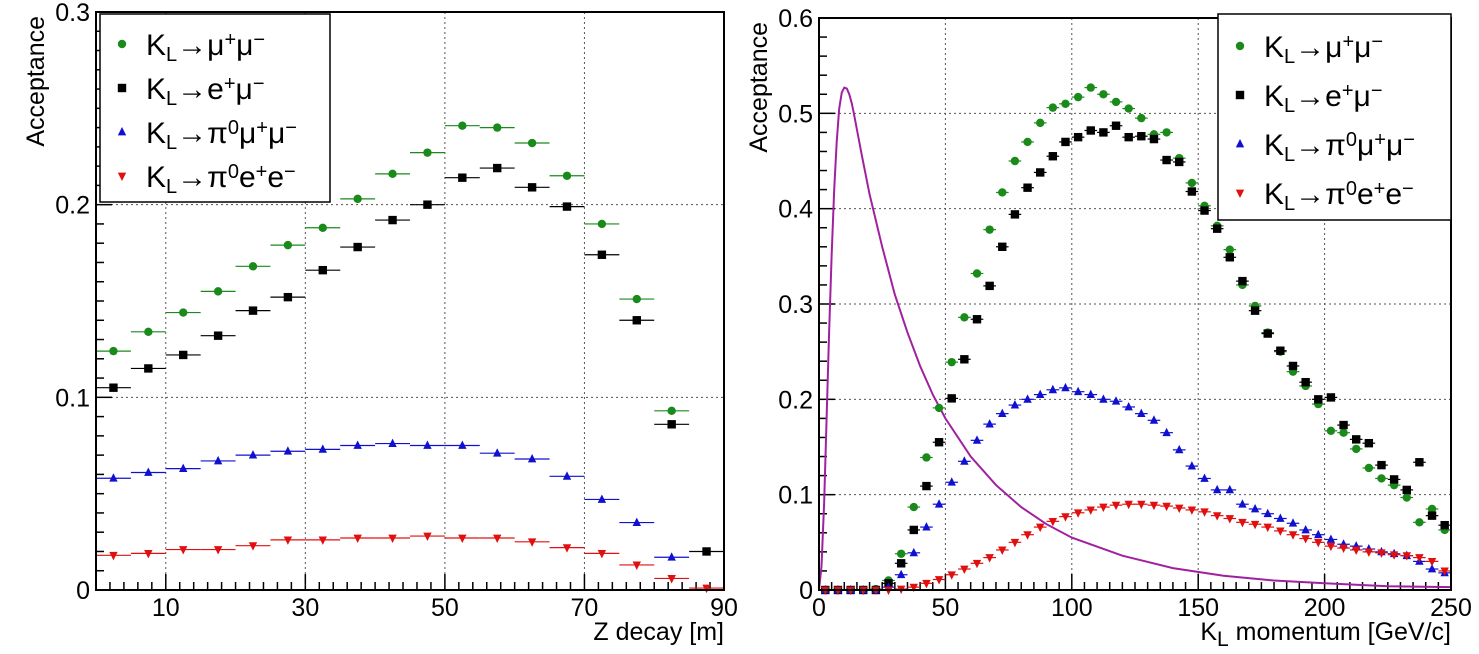 Image resolution: width=1479 pixels, height=654 pixels. Describe the element at coordinates (1339, 196) in the screenshot. I see `legend-entry-label: KL→π0e+e−` at that location.